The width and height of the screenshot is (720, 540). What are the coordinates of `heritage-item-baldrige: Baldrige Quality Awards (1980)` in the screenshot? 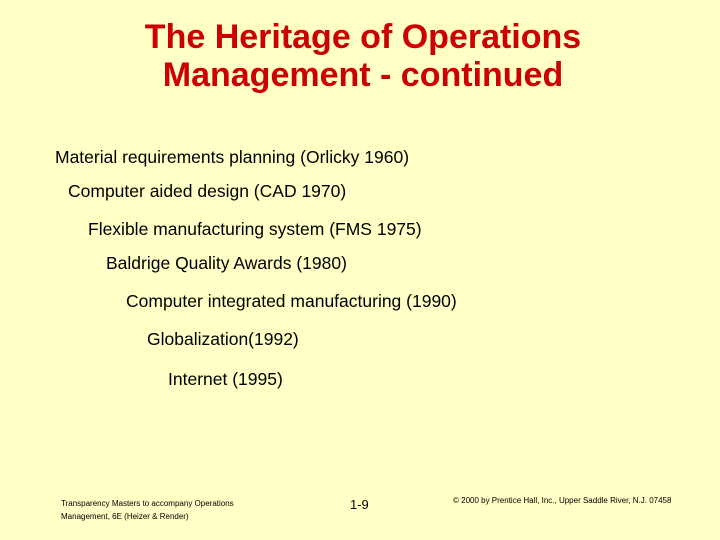 It's located at (226, 263).